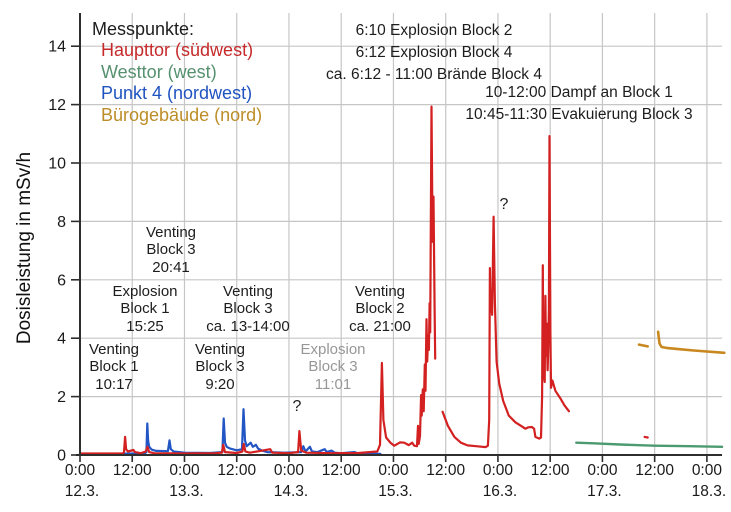  Describe the element at coordinates (61, 397) in the screenshot. I see `y-tick-label: 2` at that location.